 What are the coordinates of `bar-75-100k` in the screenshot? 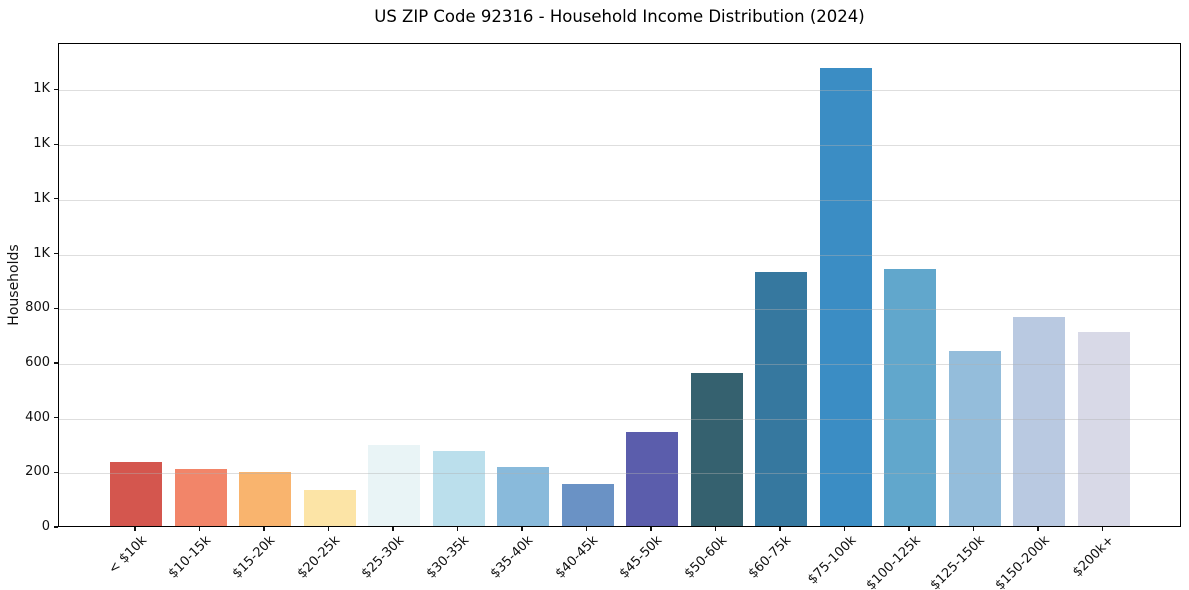 It's located at (845, 296).